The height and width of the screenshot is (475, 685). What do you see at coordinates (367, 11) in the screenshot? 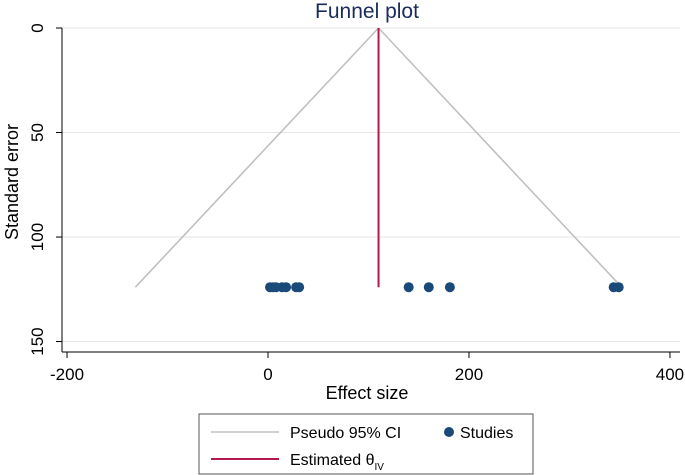
I see `chart-title: Funnel plot` at bounding box center [367, 11].